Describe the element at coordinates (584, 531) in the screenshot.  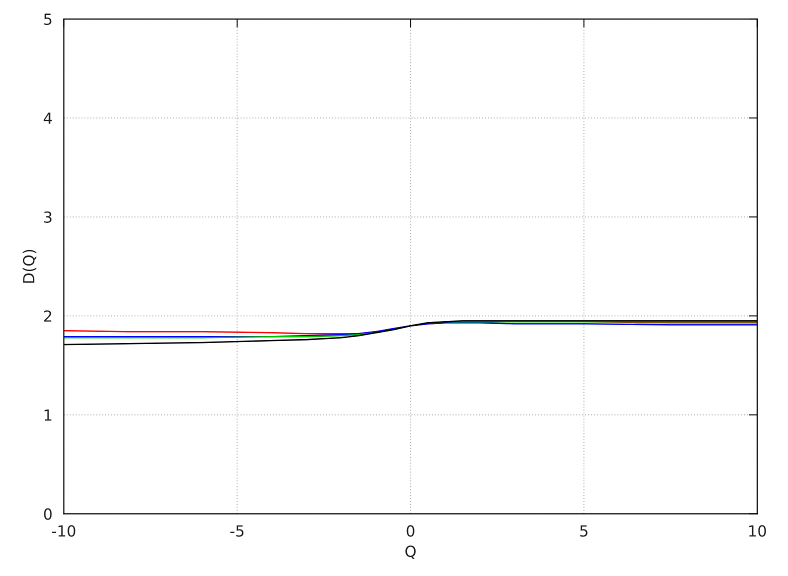
I see `x-tick-label: 5` at that location.